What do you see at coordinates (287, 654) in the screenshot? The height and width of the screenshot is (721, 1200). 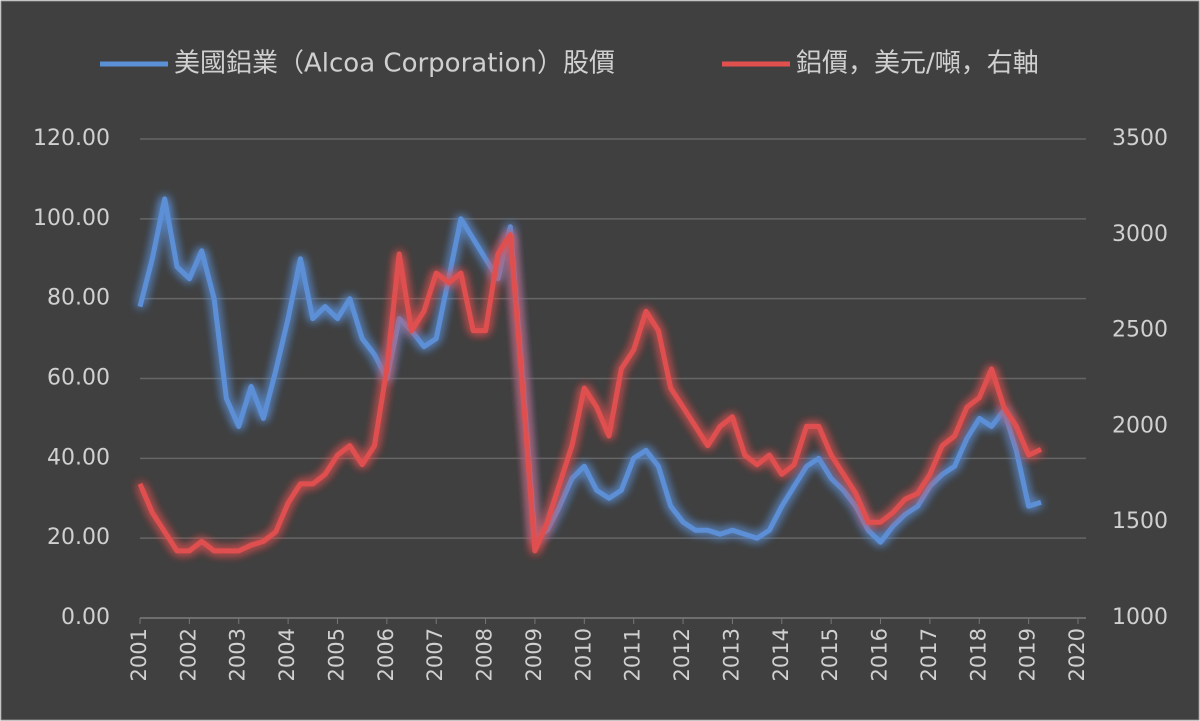 I see `x-tick-label: 2004` at bounding box center [287, 654].